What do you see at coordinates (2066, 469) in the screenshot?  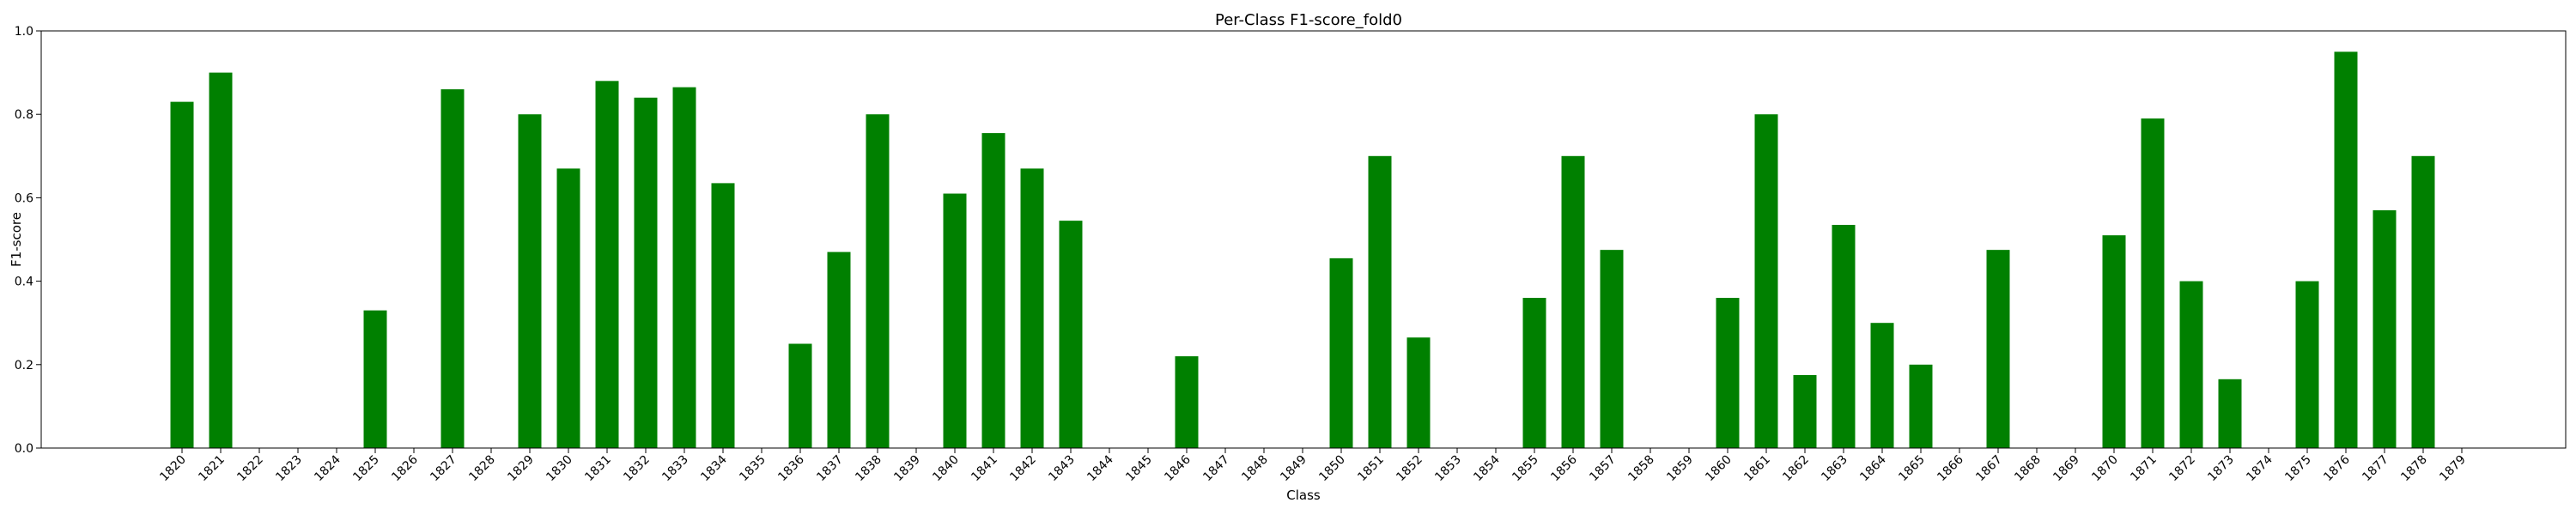 I see `x-tick-label-1869: 1869` at bounding box center [2066, 469].